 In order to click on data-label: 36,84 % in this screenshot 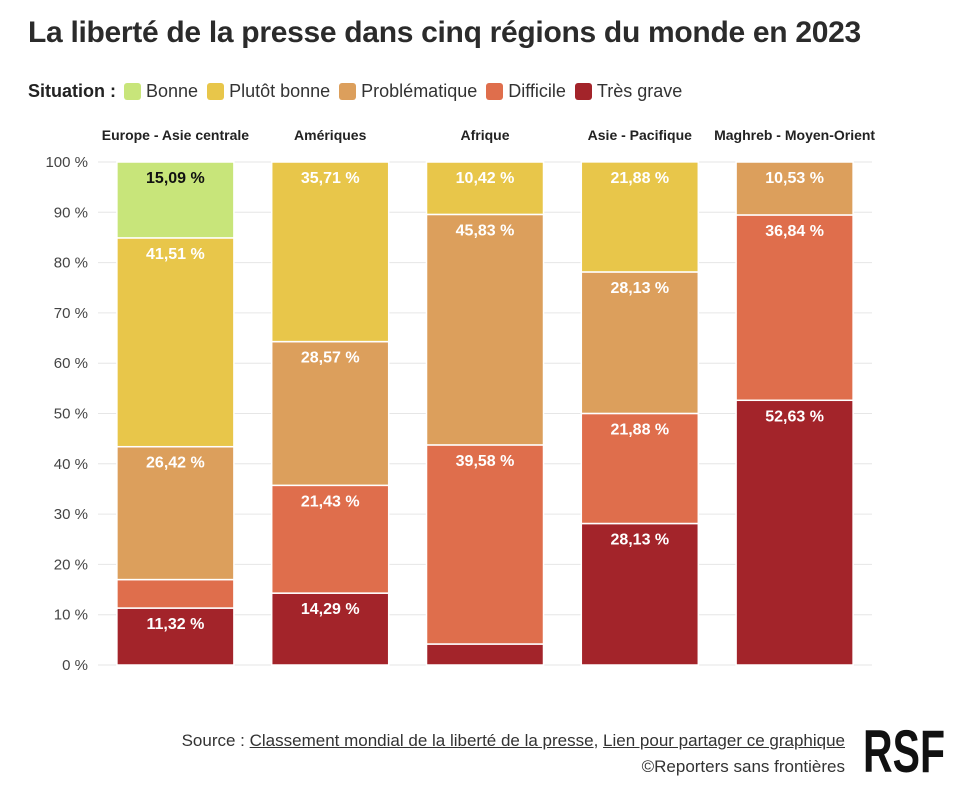, I will do `click(794, 231)`.